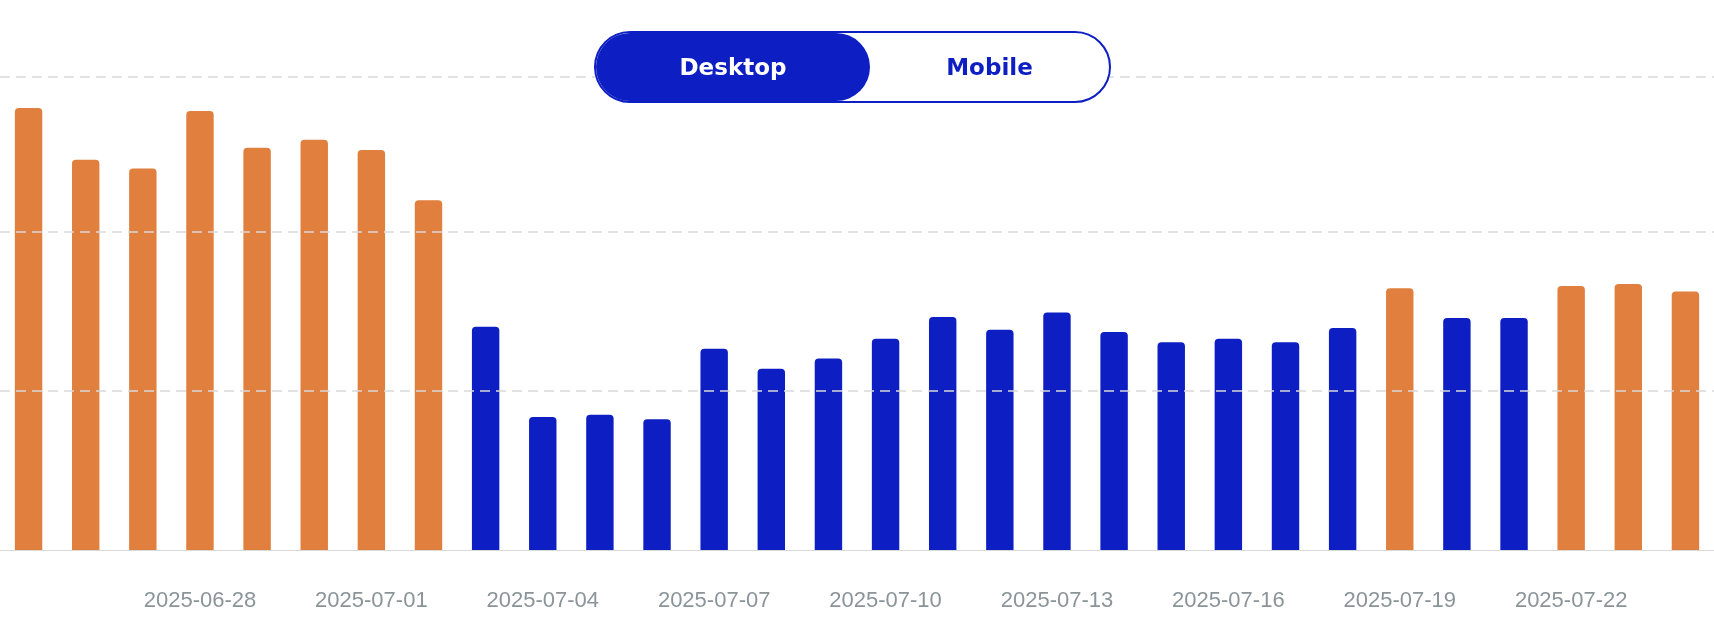  I want to click on x-tick-label: 2025-07-07, so click(714, 599).